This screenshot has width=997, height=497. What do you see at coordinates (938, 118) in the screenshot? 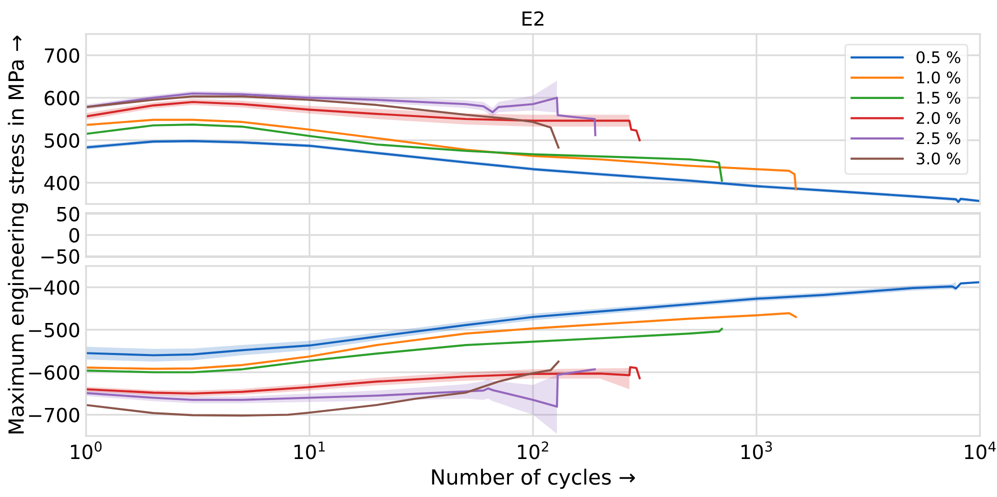
I see `legend-label: 2.0 %` at bounding box center [938, 118].